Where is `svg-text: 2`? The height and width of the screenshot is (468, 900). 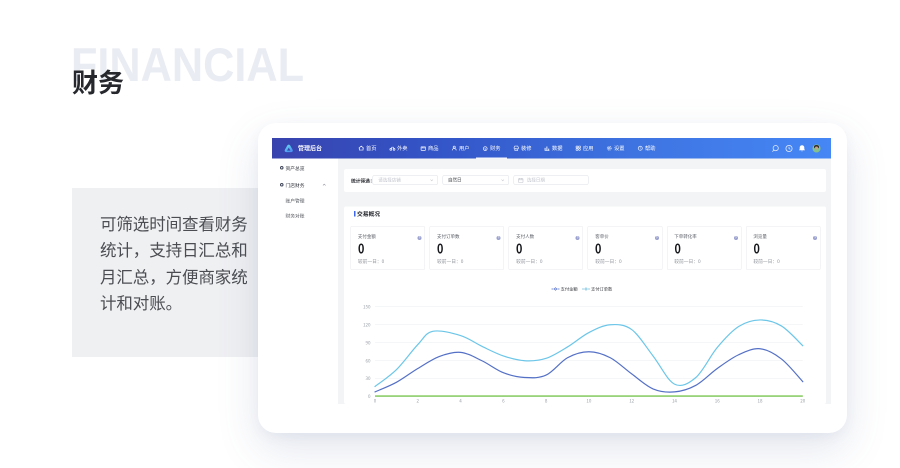 svg-text: 2 is located at coordinates (418, 402).